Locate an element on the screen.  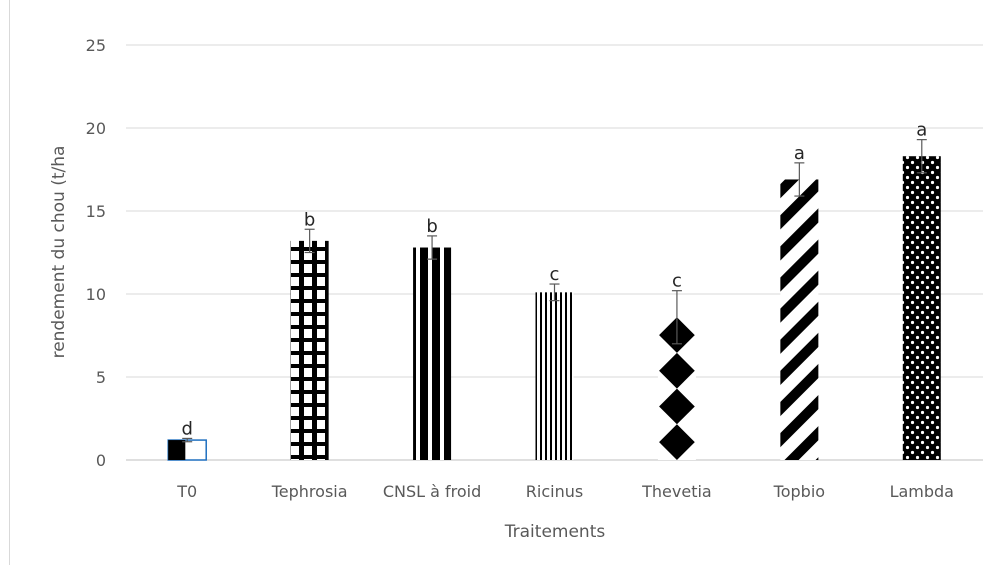
y-tick-label: 20 is located at coordinates (96, 128).